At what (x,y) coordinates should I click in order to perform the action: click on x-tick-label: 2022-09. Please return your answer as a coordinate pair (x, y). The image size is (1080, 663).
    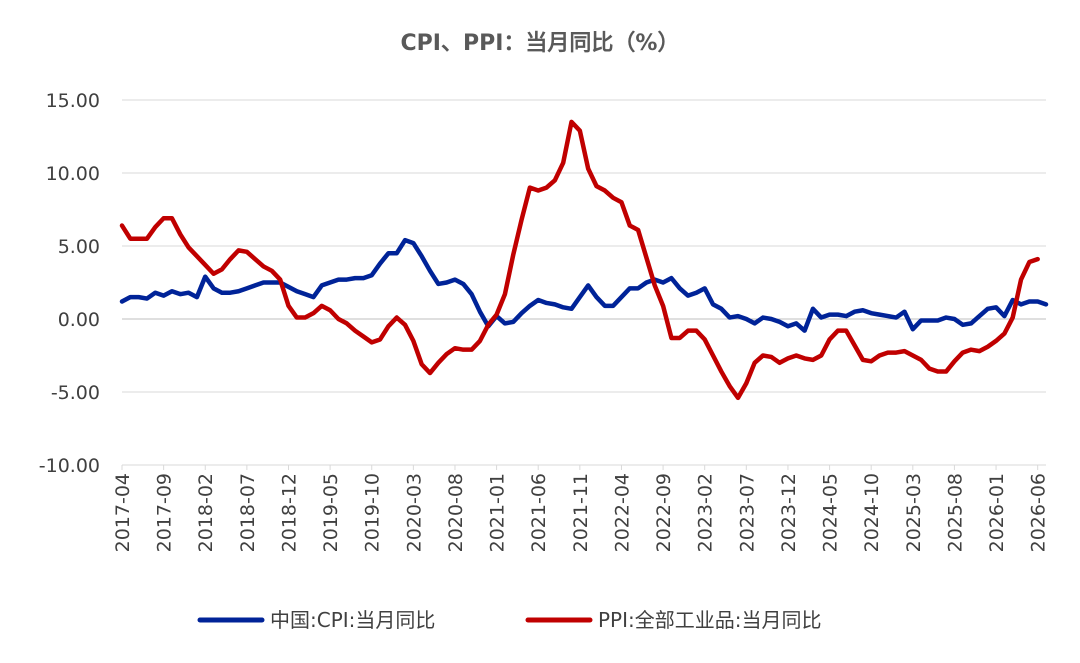
    Looking at the image, I should click on (664, 512).